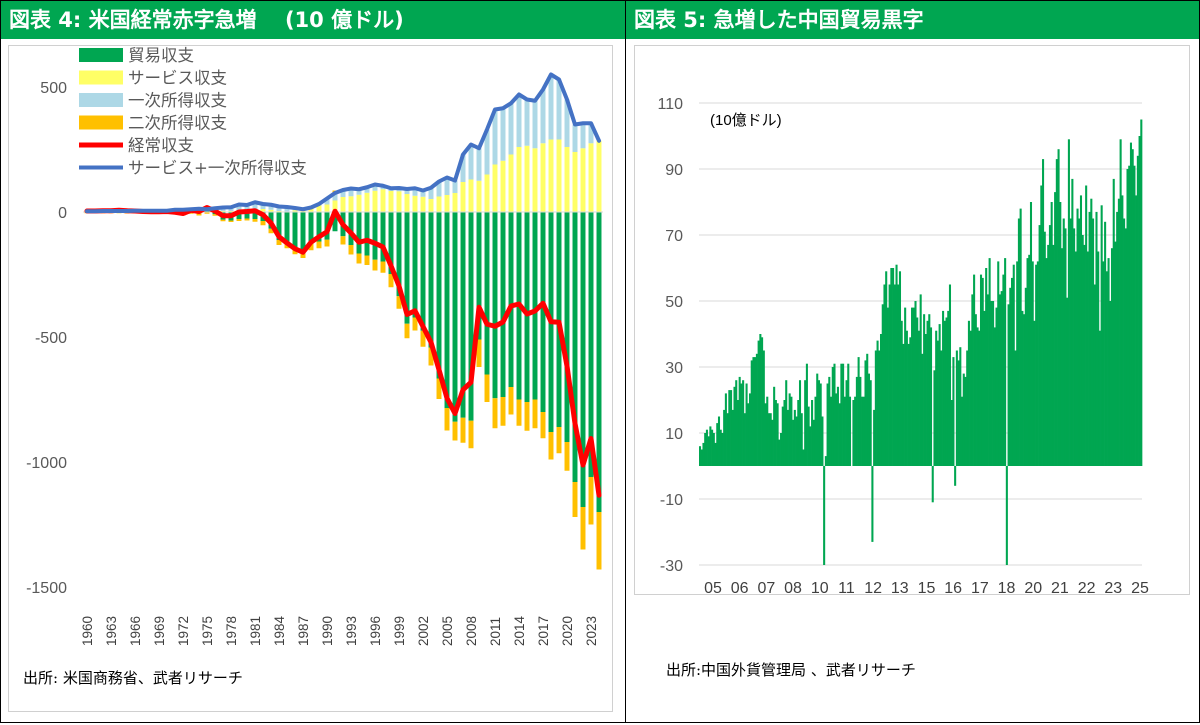 Image resolution: width=1200 pixels, height=725 pixels. I want to click on bar-3-1994, so click(359, 258).